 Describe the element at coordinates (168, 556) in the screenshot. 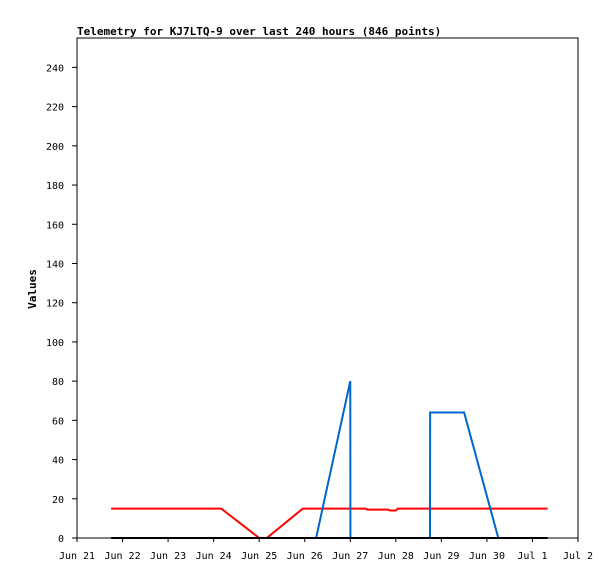

I see `x-tick-label: Jun 23` at that location.